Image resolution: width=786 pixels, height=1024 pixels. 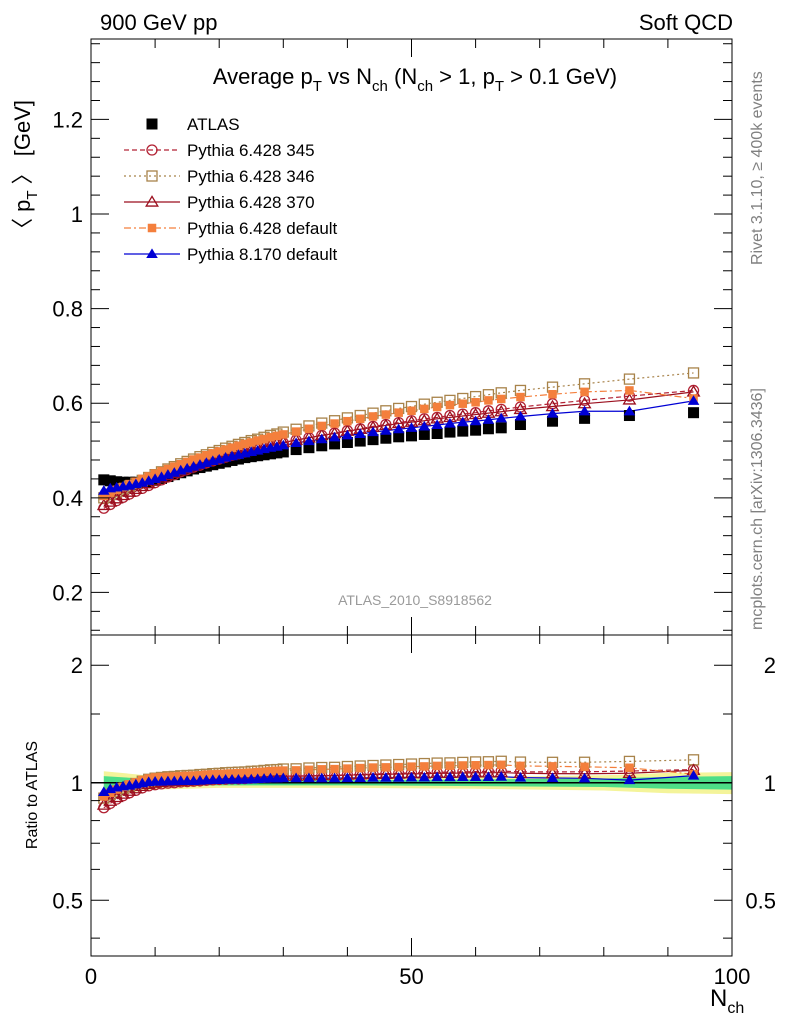 I want to click on main-y-axis-label: 〈 pT 〉 [GeV], so click(x=25, y=170).